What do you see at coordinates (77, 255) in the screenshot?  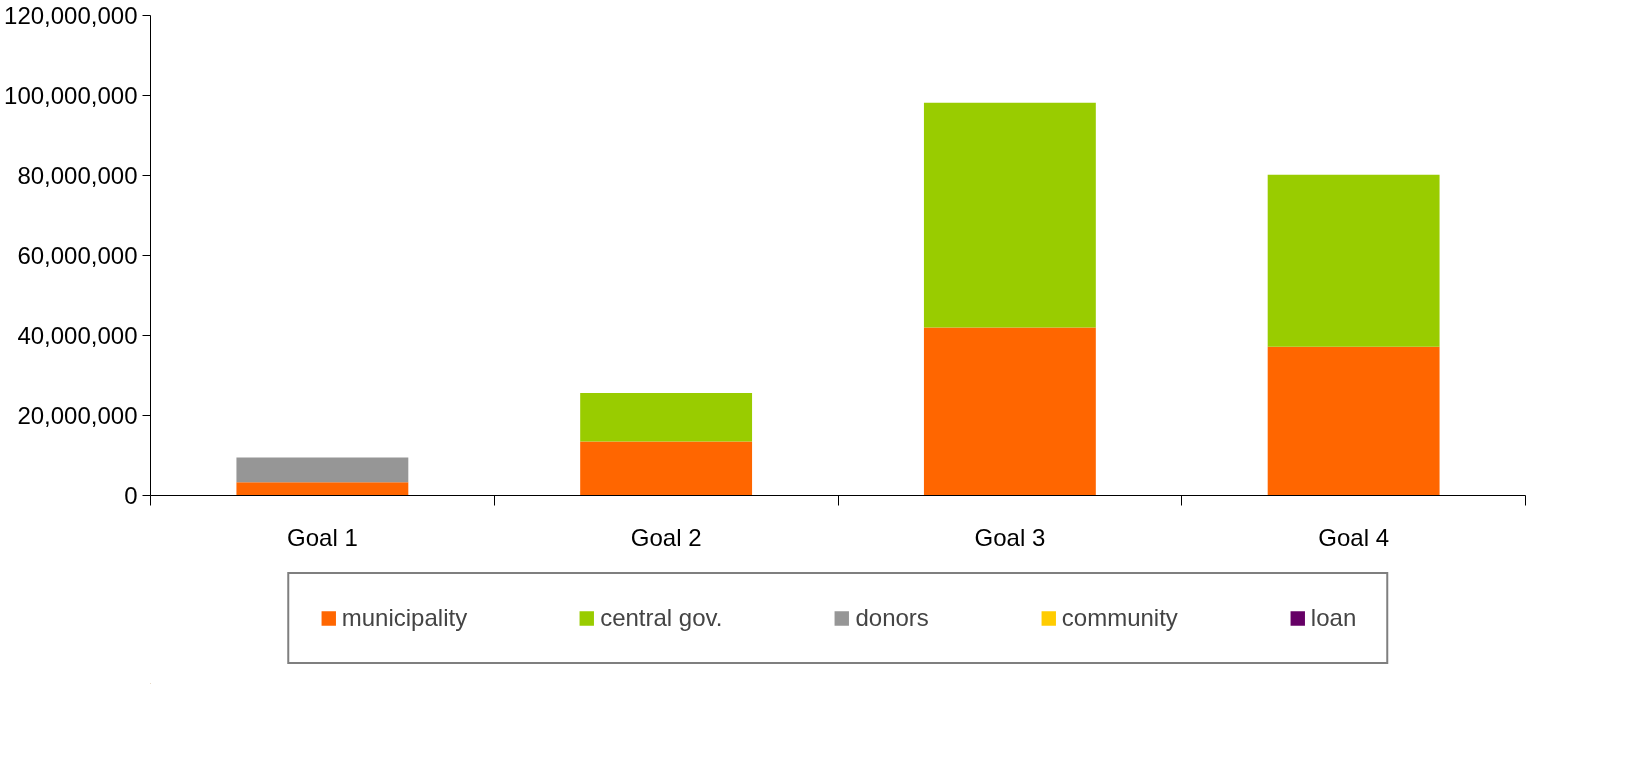 I see `y-tick-label: 60,000,000` at bounding box center [77, 255].